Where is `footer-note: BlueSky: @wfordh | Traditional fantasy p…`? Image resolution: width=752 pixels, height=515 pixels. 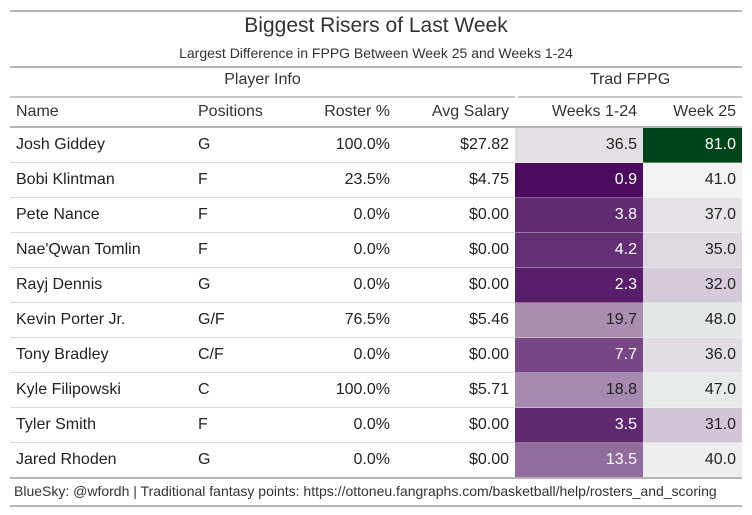
footer-note: BlueSky: @wfordh | Traditional fantasy p… is located at coordinates (365, 491).